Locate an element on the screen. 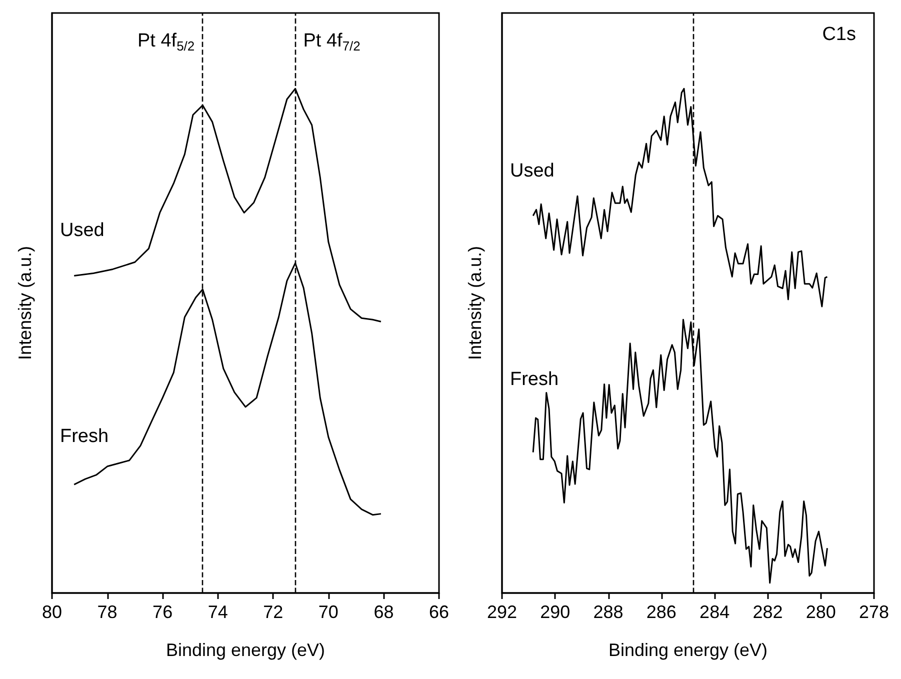  x-tick-label: 70 is located at coordinates (328, 612).